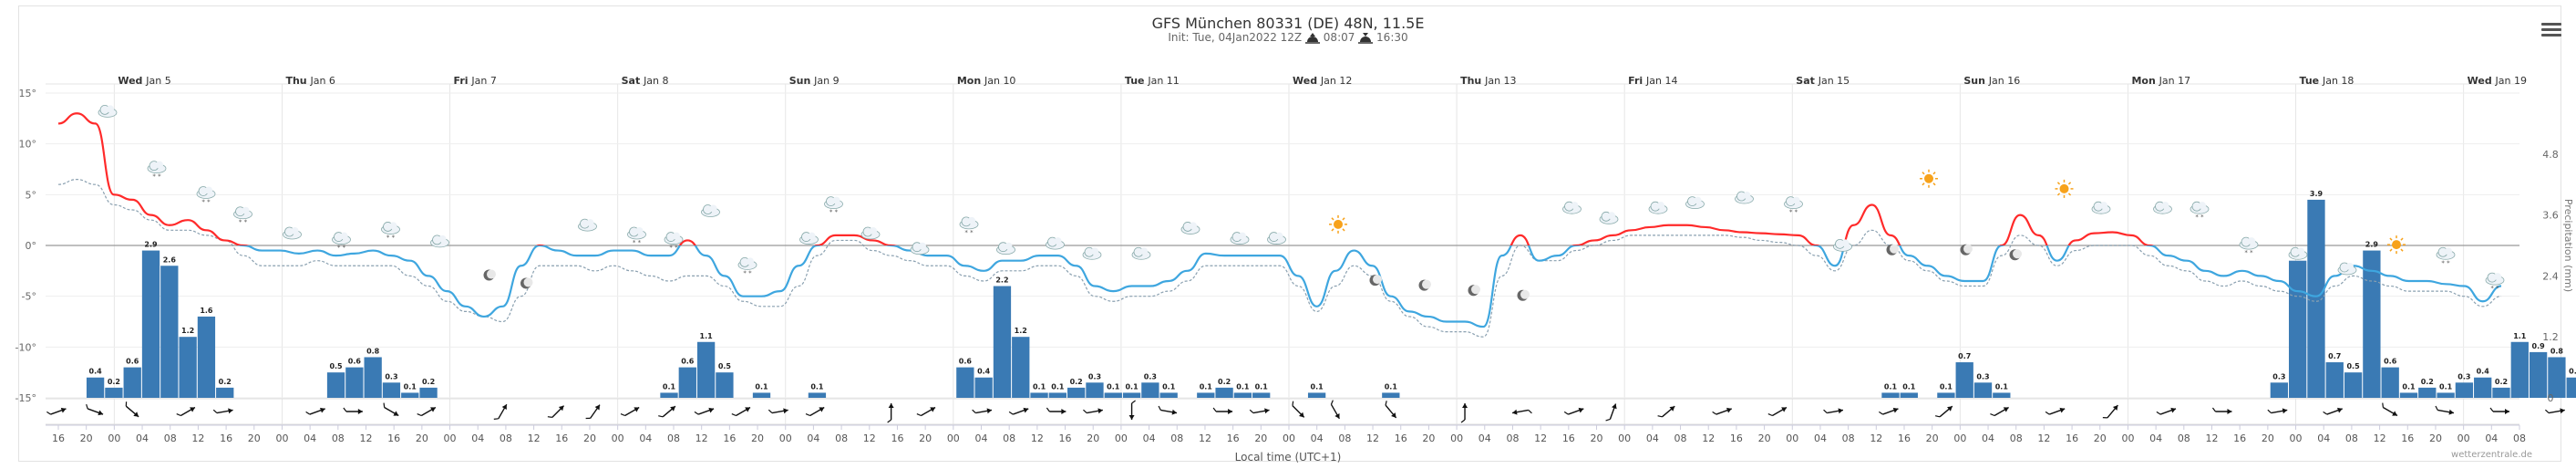  Describe the element at coordinates (814, 81) in the screenshot. I see `day-label: Sun Jan 9` at that location.